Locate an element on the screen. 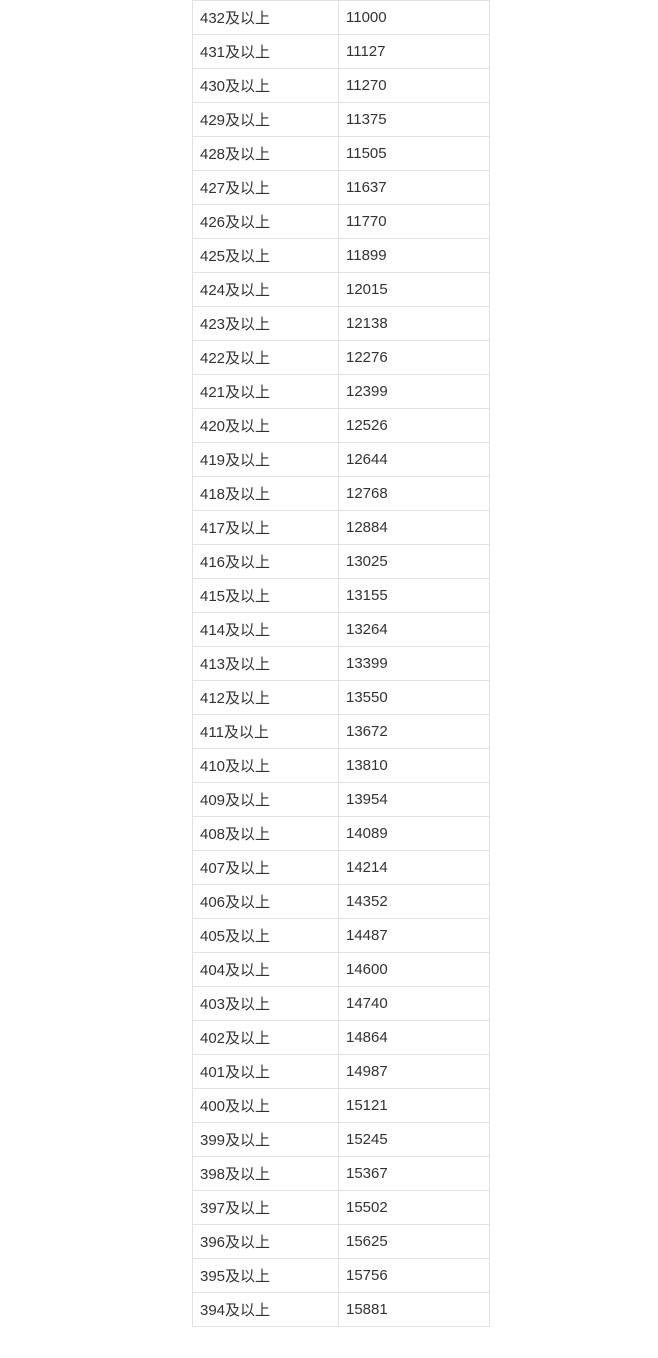 The image size is (658, 1358). score-range-cell: 398及以上 is located at coordinates (265, 1173).